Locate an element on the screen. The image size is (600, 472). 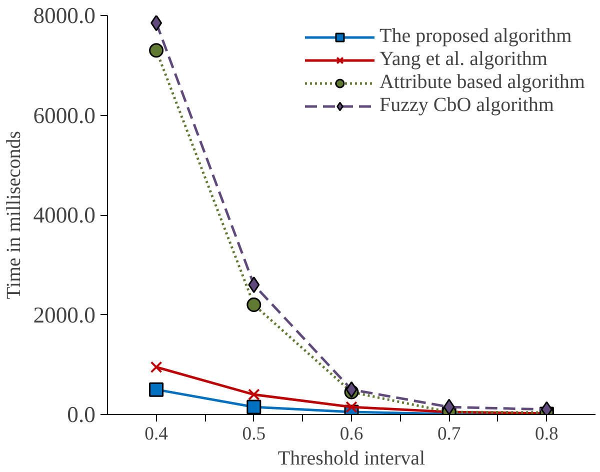
y-tick-label: 0.0 is located at coordinates (81, 414).